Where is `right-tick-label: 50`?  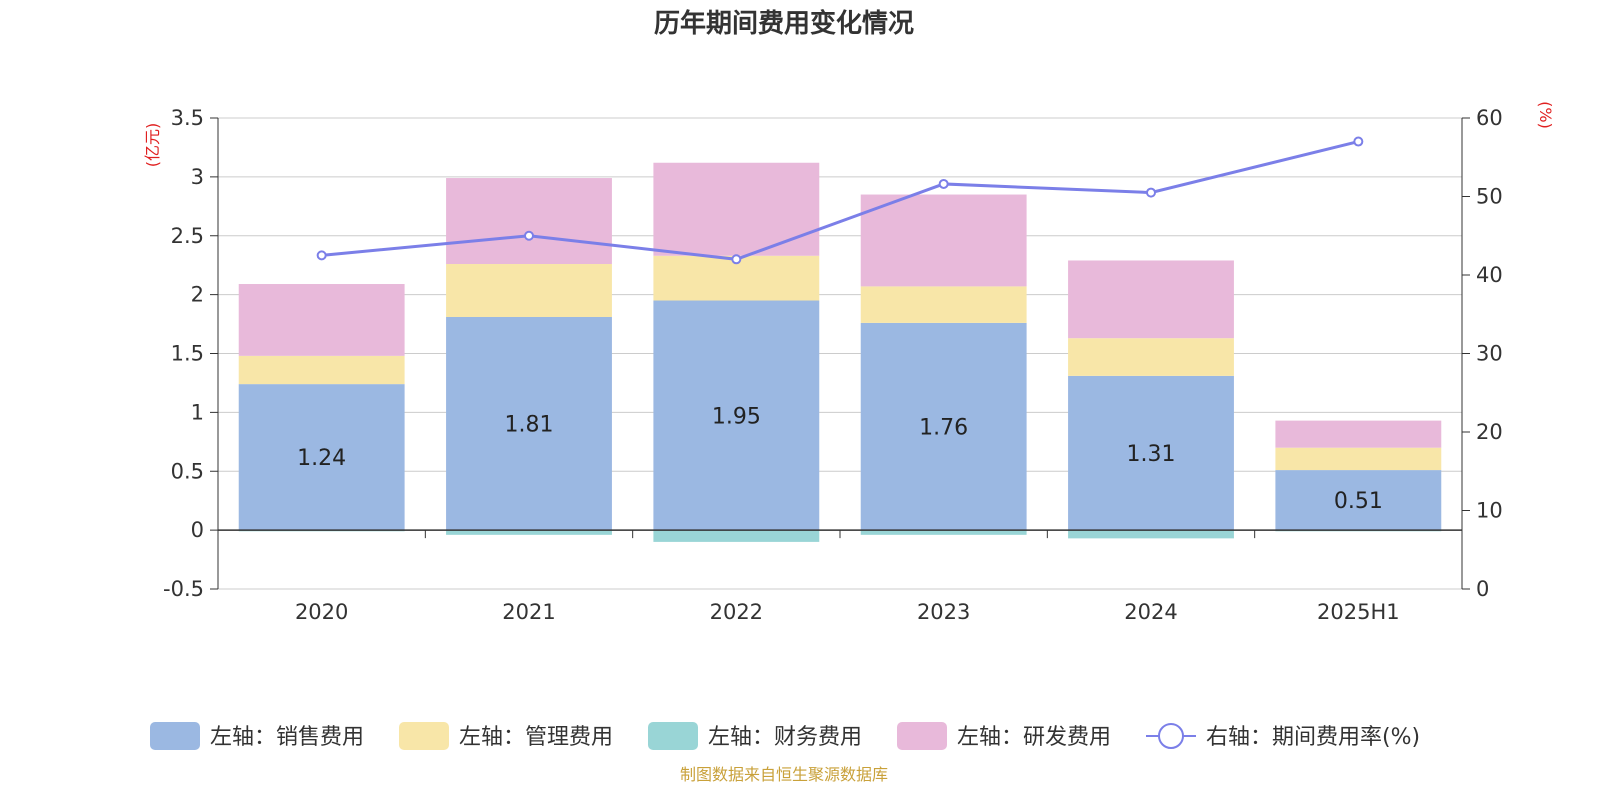 right-tick-label: 50 is located at coordinates (1489, 197).